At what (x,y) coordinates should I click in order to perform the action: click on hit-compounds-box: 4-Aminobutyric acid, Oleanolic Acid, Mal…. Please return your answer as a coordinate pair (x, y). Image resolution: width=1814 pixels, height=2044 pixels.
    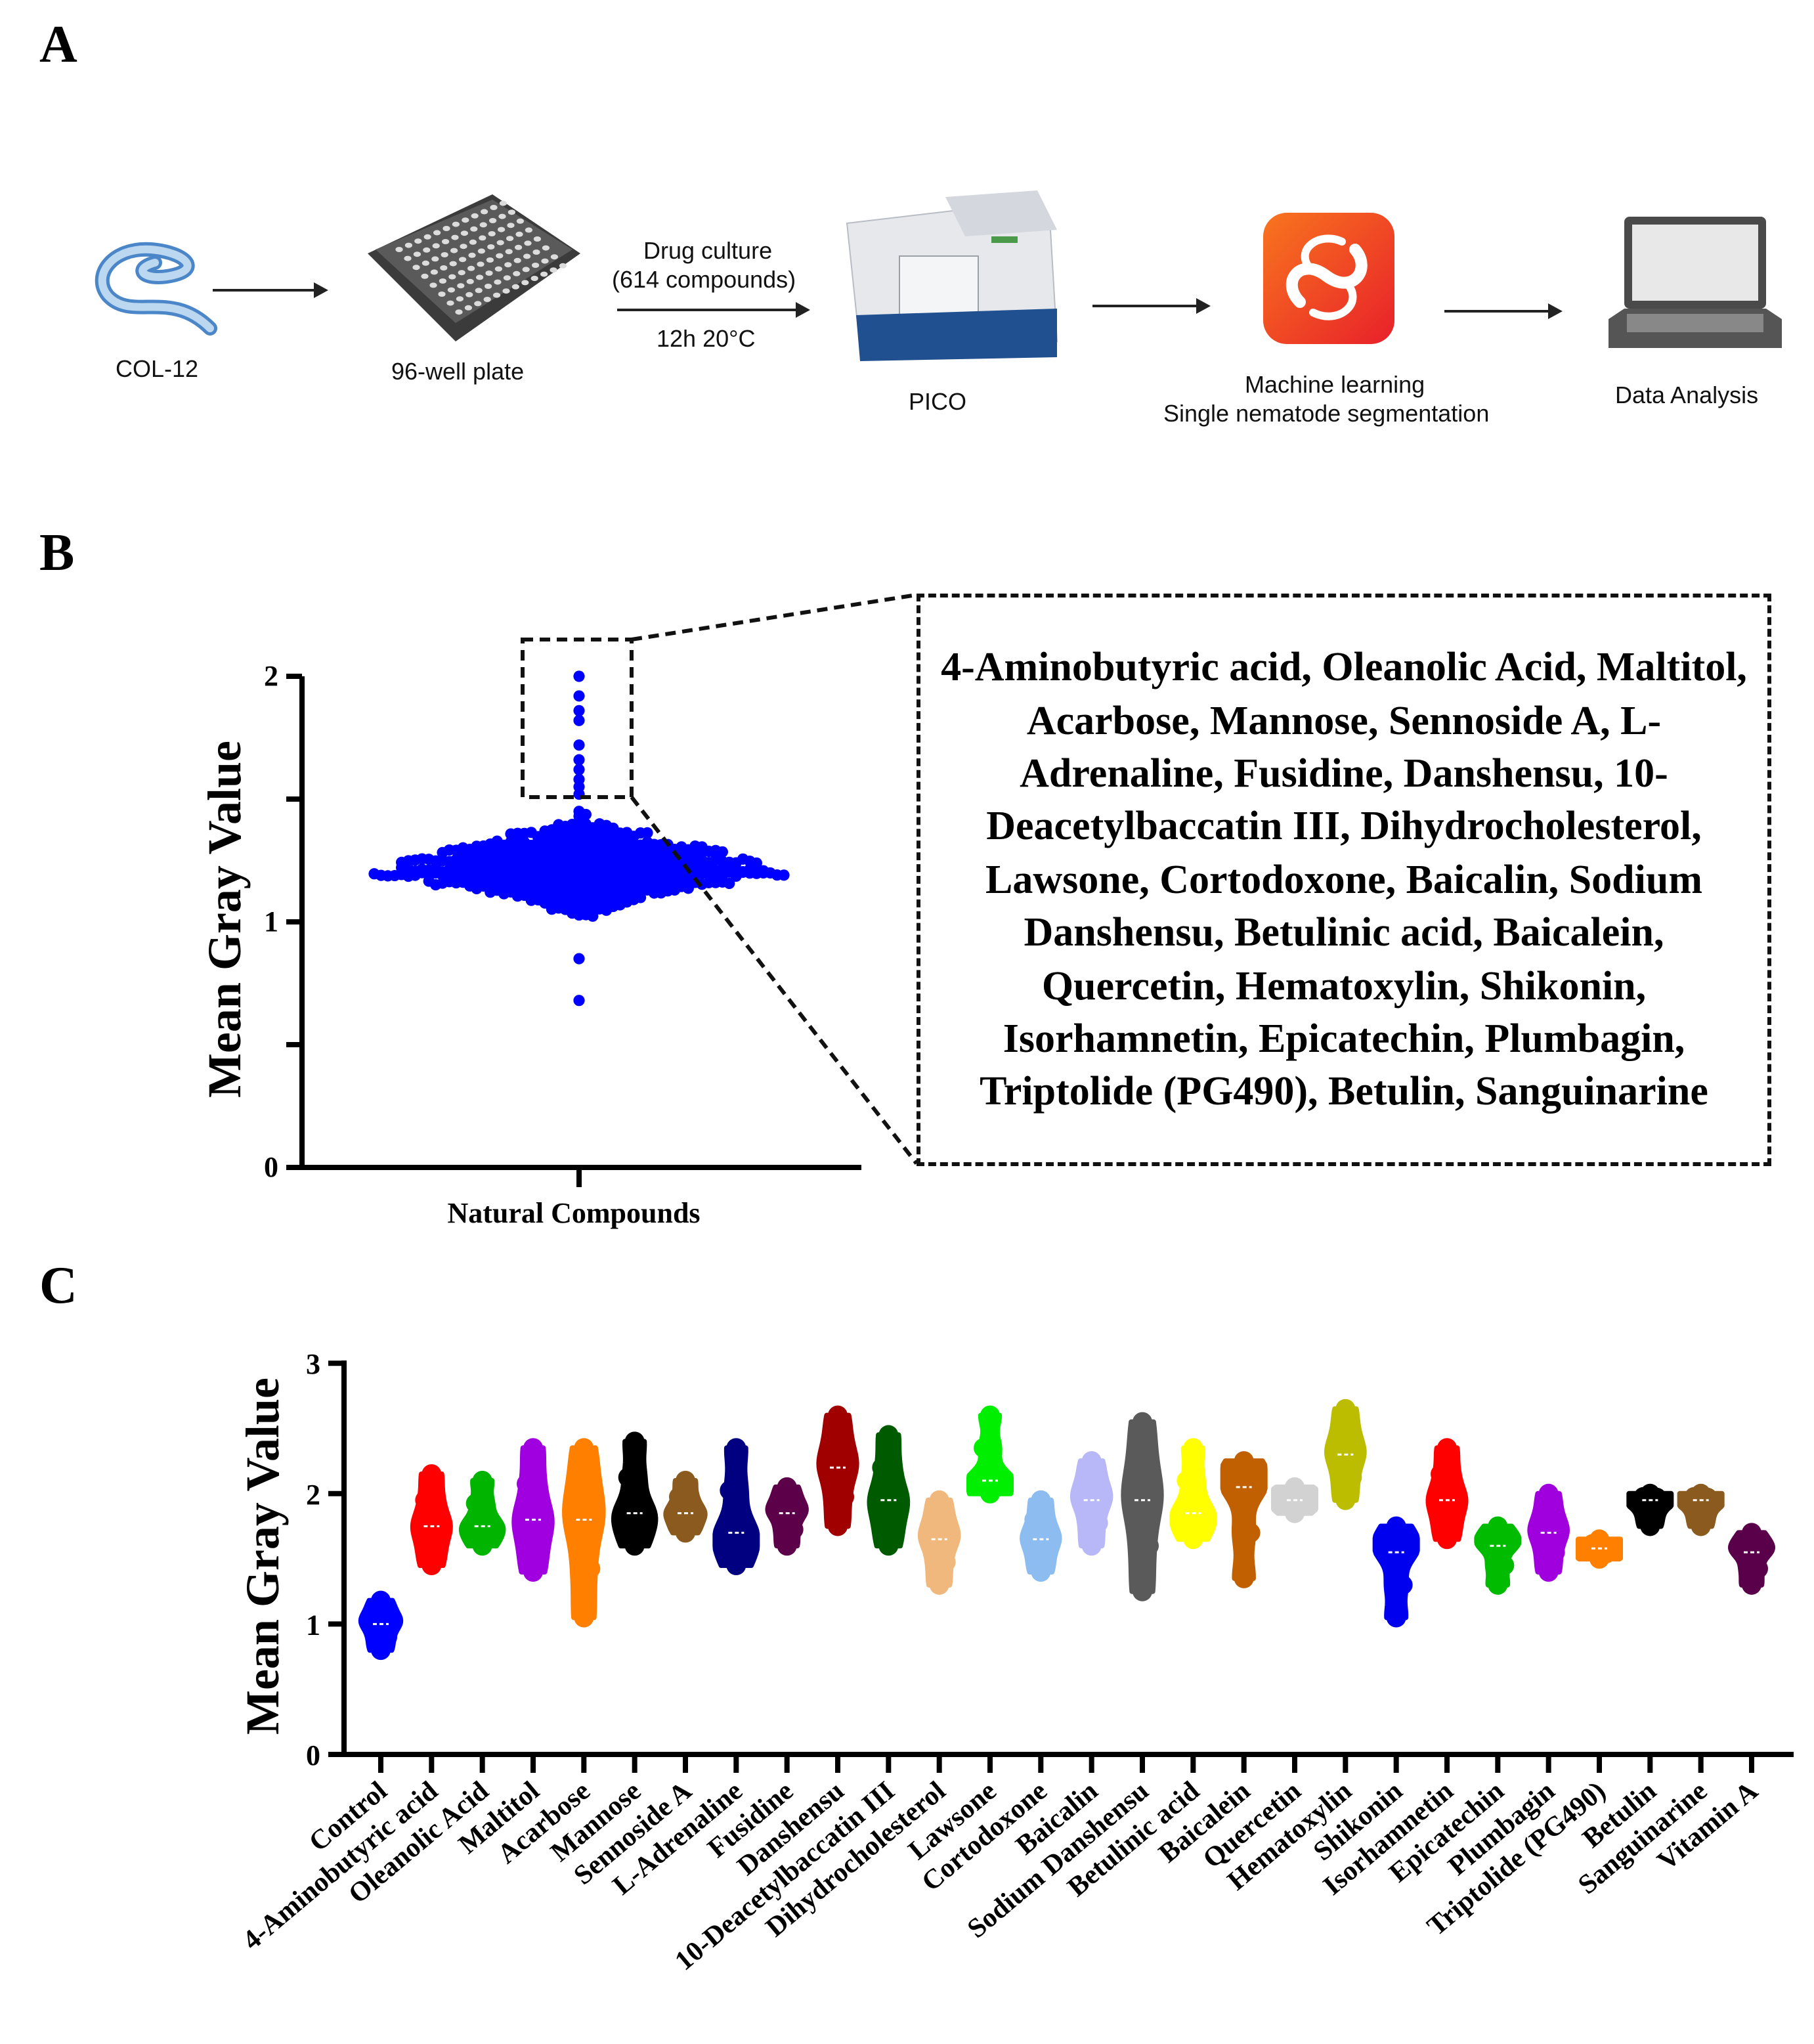
    Looking at the image, I should click on (1344, 880).